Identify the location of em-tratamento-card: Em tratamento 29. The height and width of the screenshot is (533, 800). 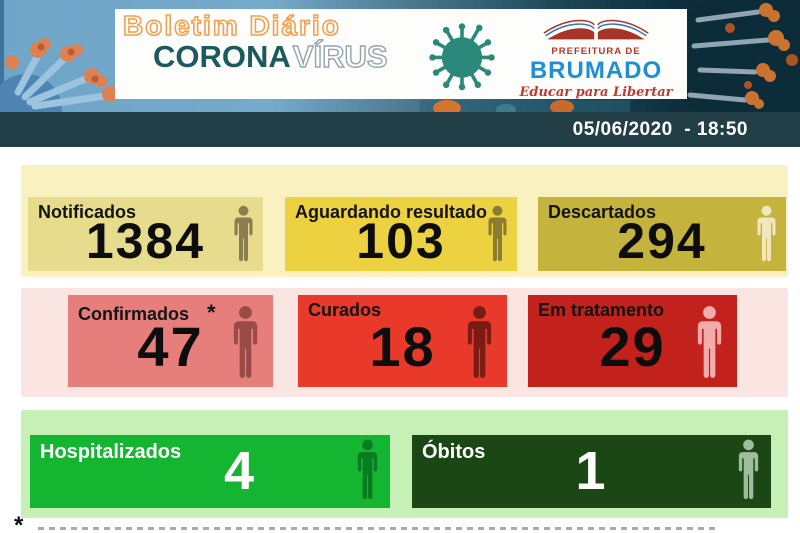
(632, 341).